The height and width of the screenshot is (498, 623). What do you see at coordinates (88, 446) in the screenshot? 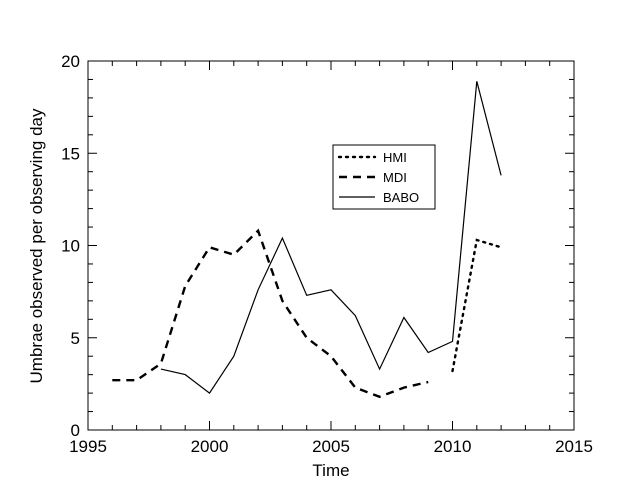
I see `x-tick-label: 1995` at bounding box center [88, 446].